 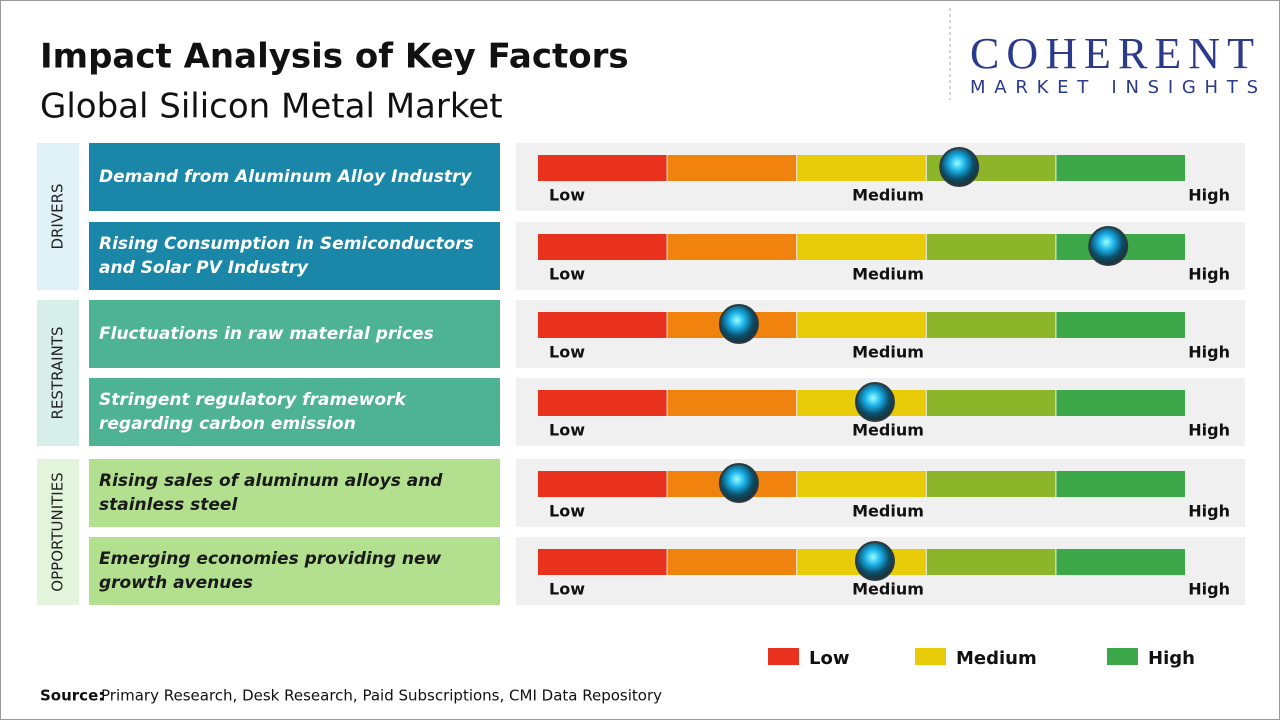 I want to click on group-label: RESTRAINTS, so click(x=58, y=373).